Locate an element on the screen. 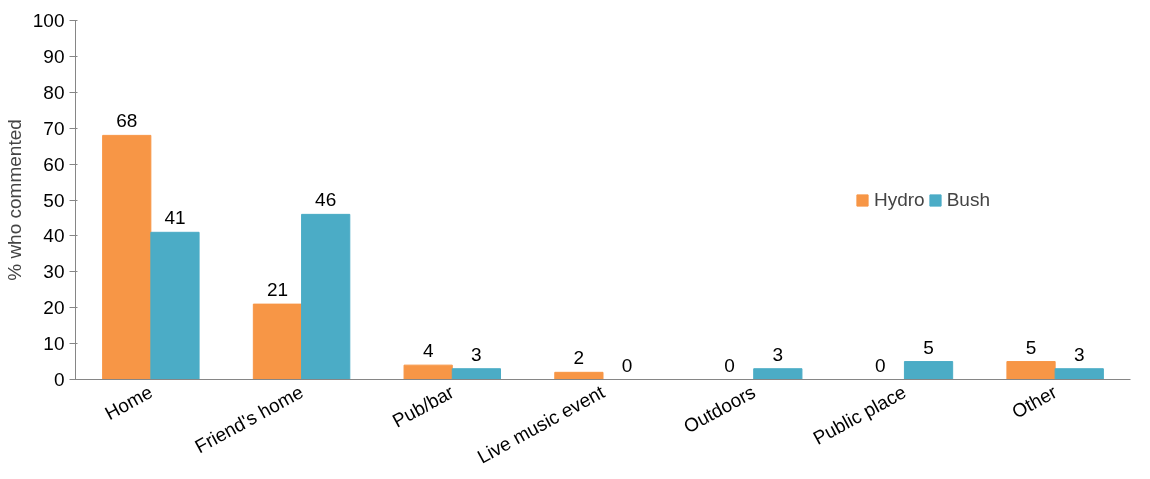  legend-label: Bush is located at coordinates (968, 199).